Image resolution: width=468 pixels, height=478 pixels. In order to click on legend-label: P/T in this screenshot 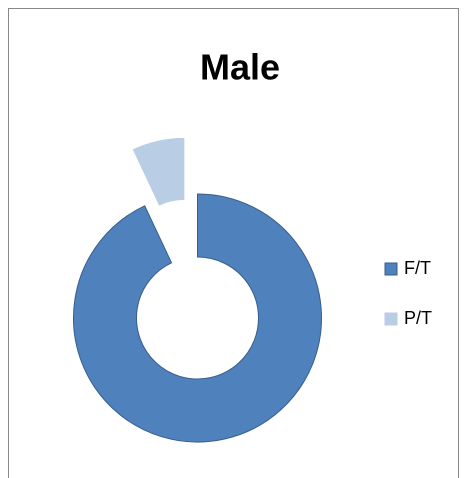, I will do `click(418, 318)`.